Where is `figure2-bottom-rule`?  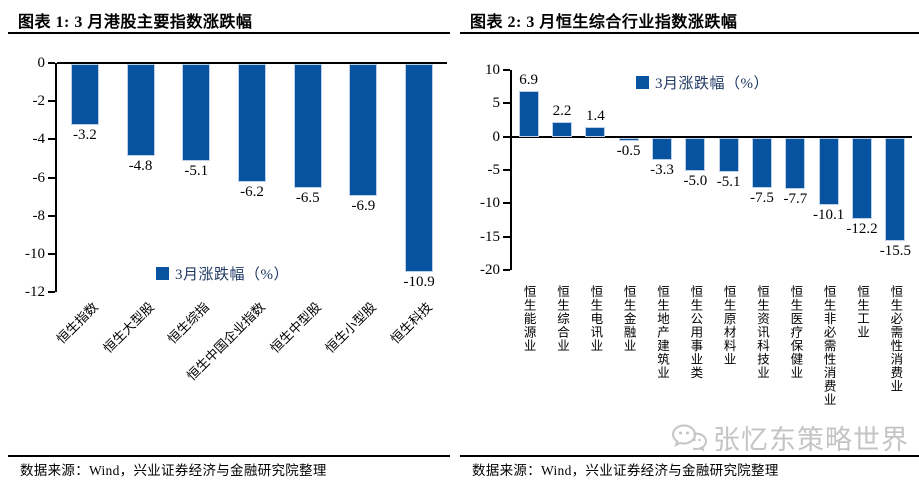 figure2-bottom-rule is located at coordinates (689, 456).